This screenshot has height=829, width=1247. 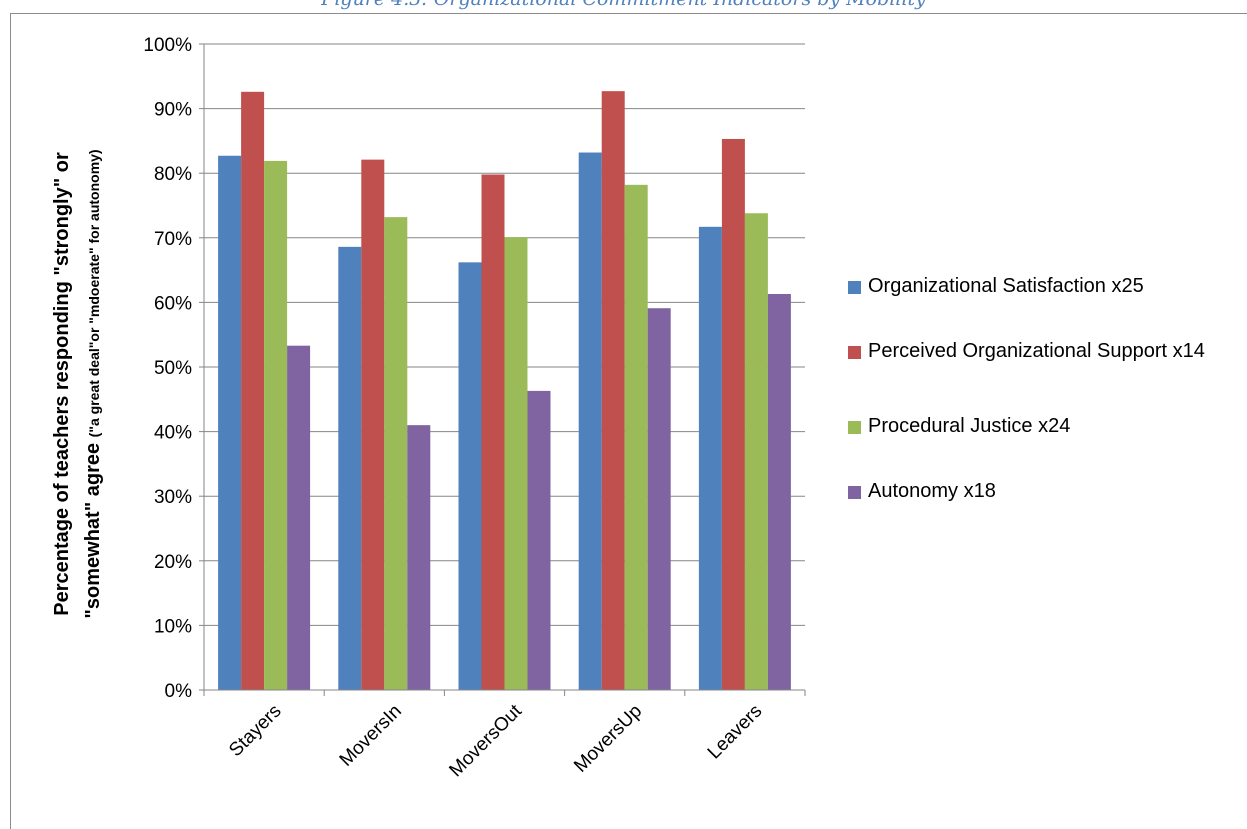 I want to click on legend-swatch-autonomy, so click(x=854, y=492).